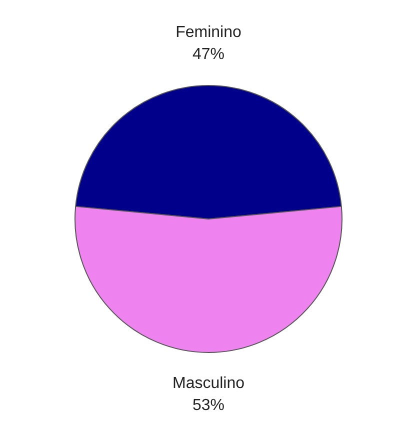 Image resolution: width=417 pixels, height=438 pixels. I want to click on data-label: 53%, so click(208, 405).